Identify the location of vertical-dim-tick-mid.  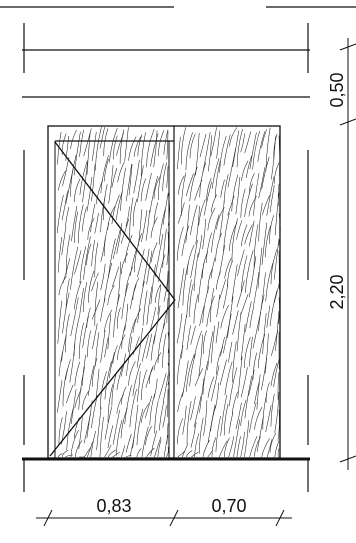
(347, 122).